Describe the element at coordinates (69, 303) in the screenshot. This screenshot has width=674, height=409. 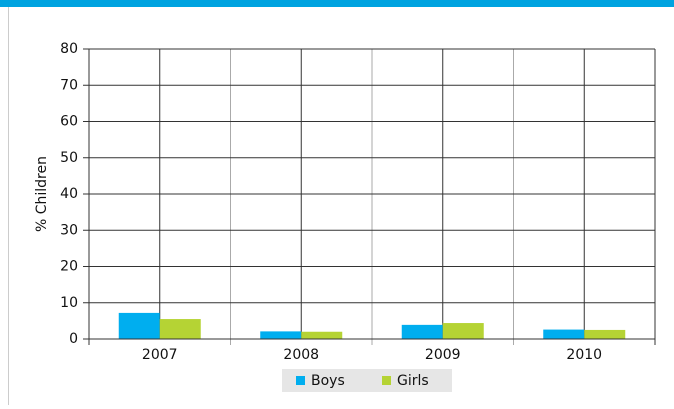
I see `y-tick-label: 10` at that location.